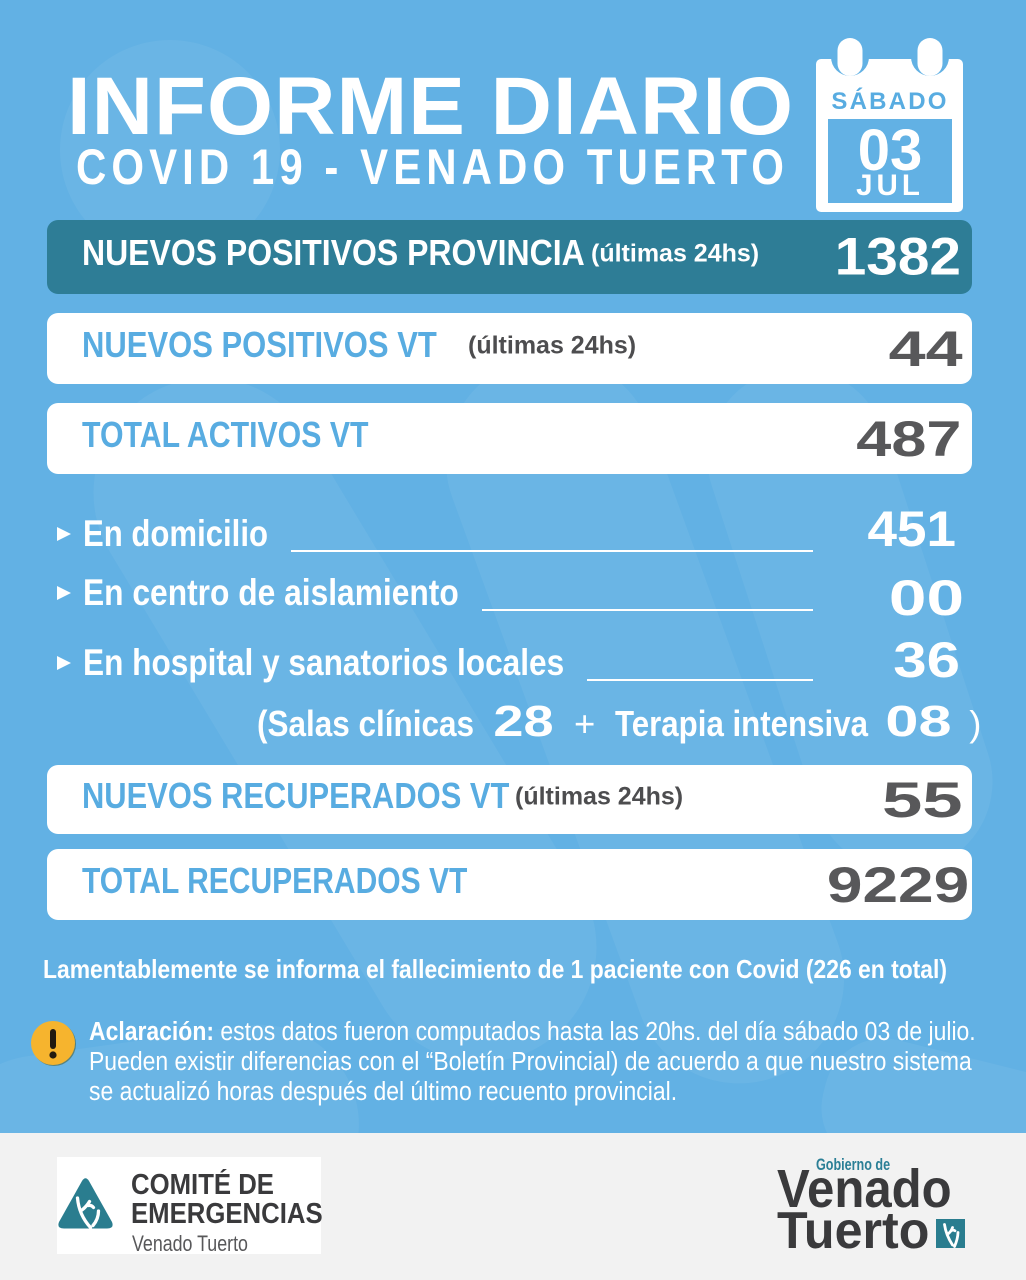 This screenshot has height=1280, width=1026. What do you see at coordinates (889, 101) in the screenshot?
I see `svg-text: SÁBADO` at bounding box center [889, 101].